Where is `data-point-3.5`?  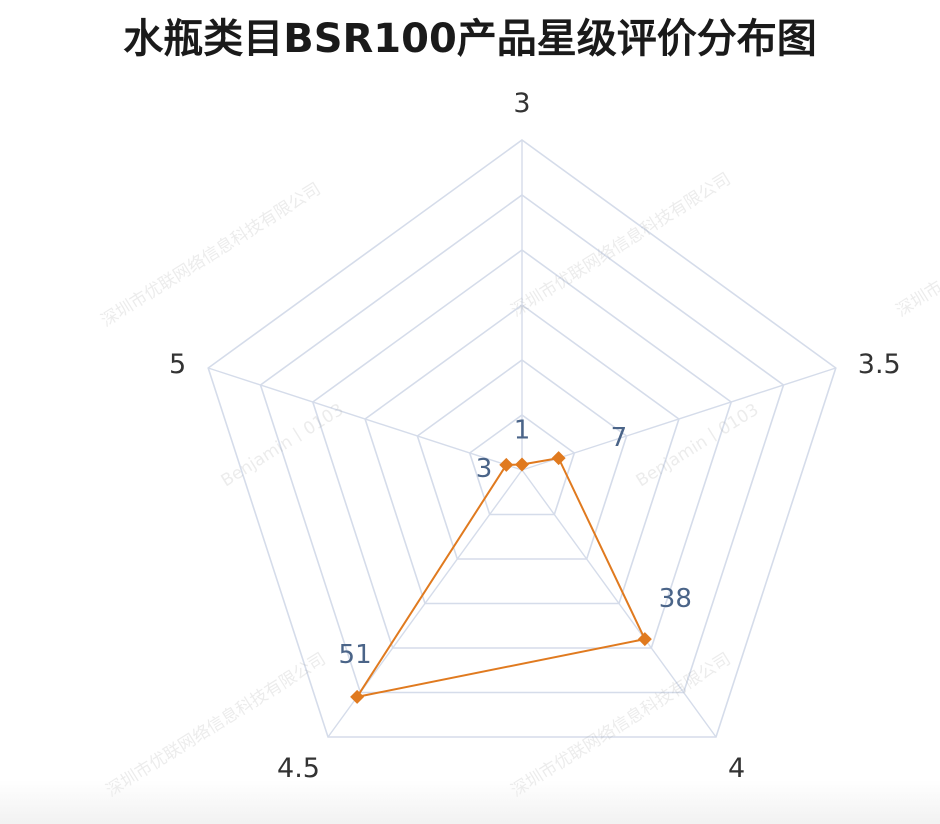
data-point-3.5 is located at coordinates (558, 458).